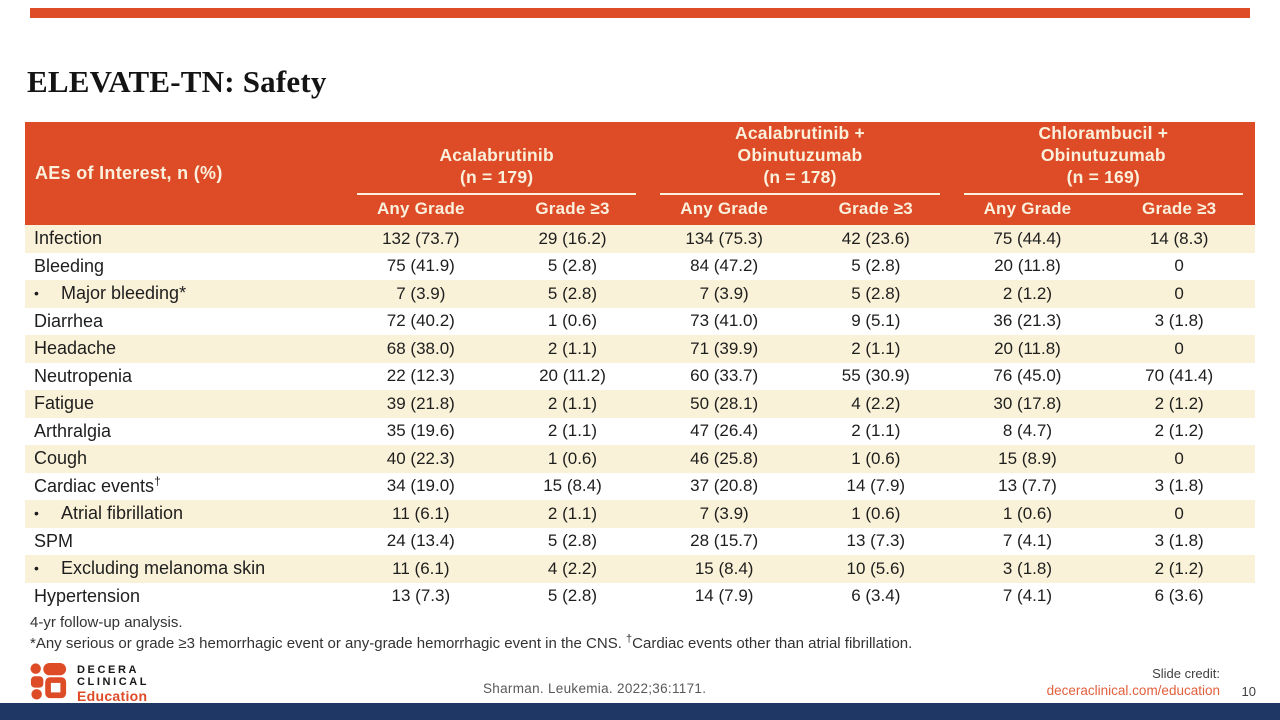 This screenshot has width=1280, height=720. I want to click on logo-line-clinical: CLINICAL, so click(113, 682).